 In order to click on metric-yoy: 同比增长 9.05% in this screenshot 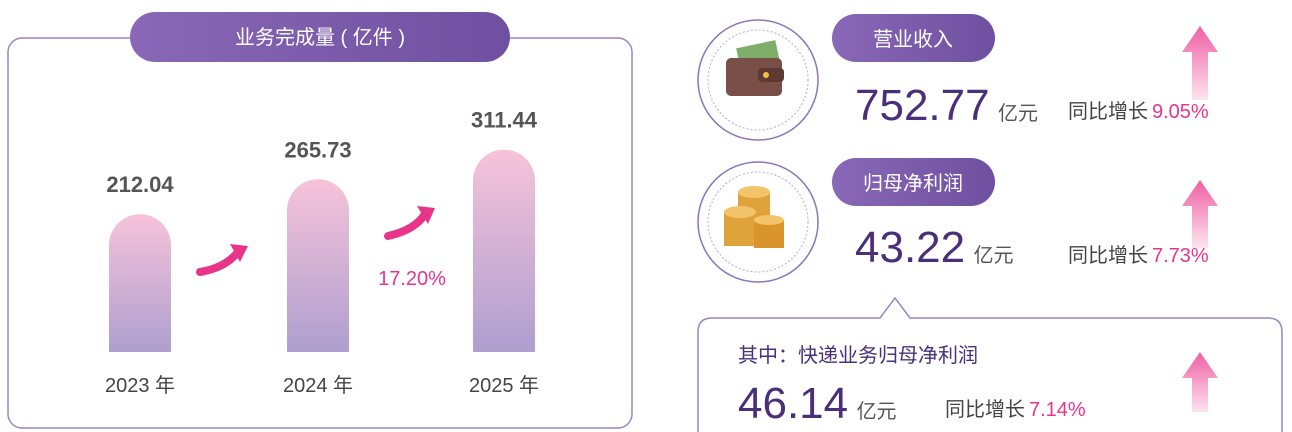, I will do `click(1138, 111)`.